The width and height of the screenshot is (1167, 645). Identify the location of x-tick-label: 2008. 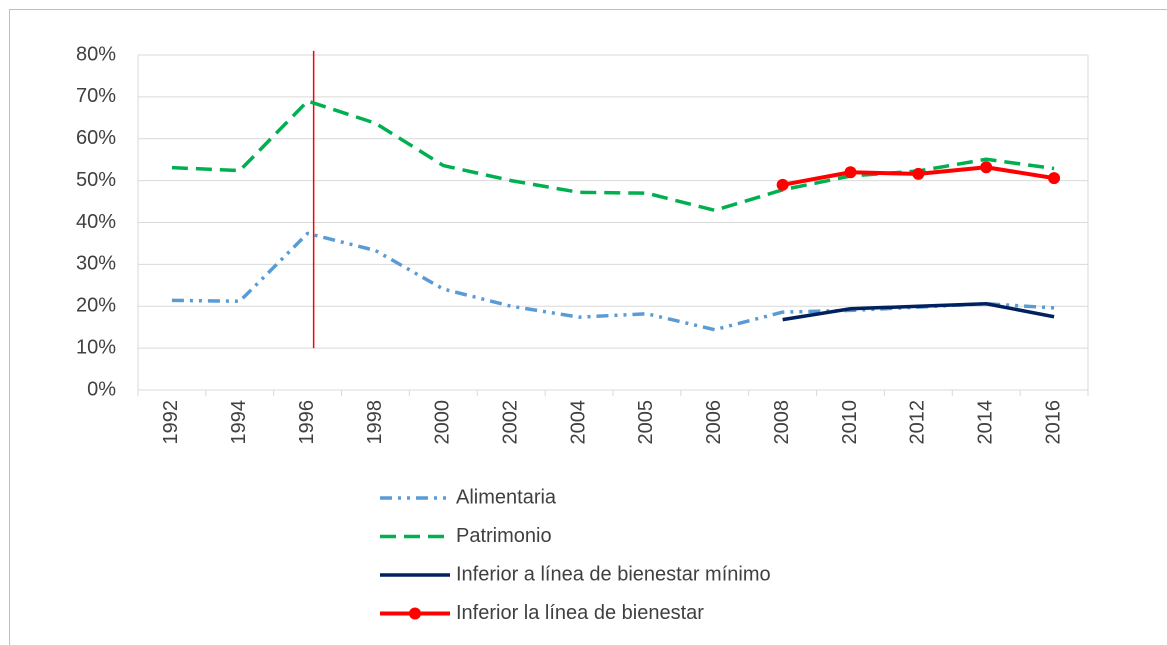
(782, 422).